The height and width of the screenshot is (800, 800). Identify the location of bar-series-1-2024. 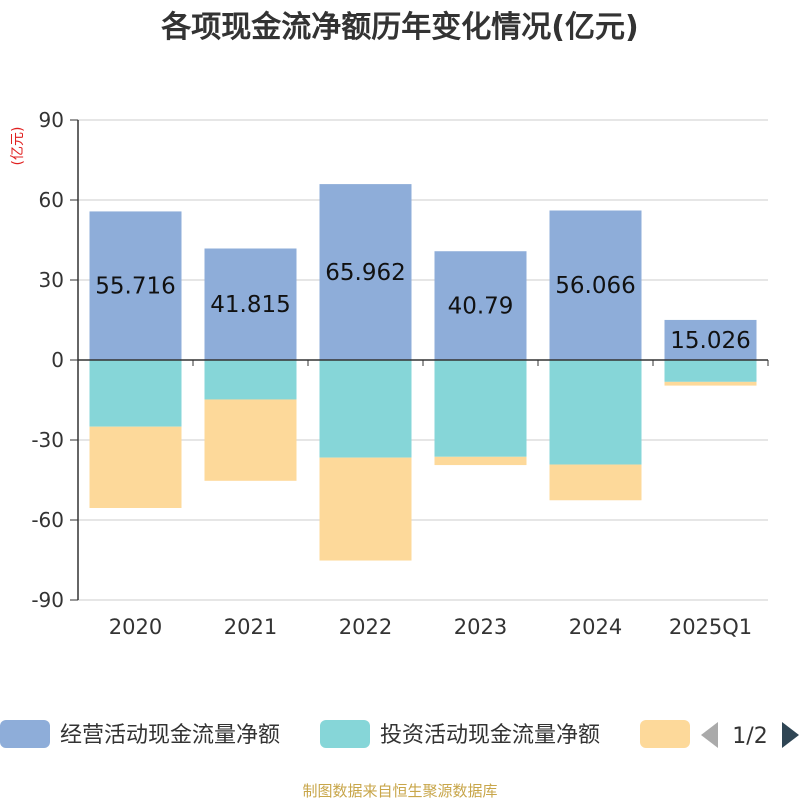
(595, 285).